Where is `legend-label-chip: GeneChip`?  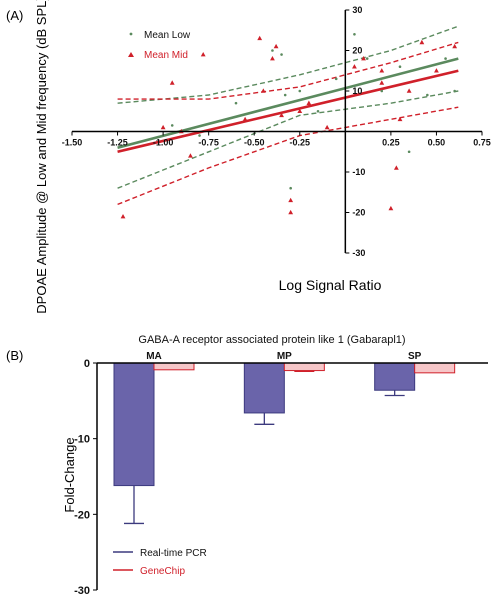 legend-label-chip: GeneChip is located at coordinates (162, 571).